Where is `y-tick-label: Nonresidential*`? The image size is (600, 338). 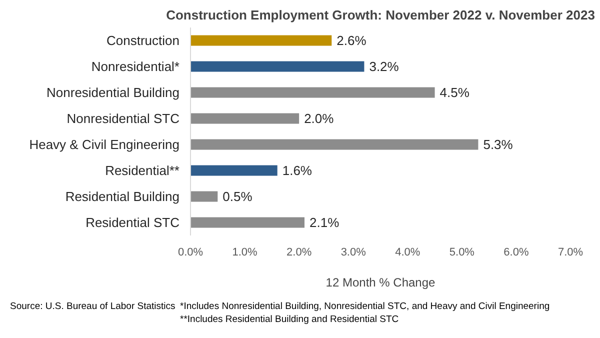
y-tick-label: Nonresidential* is located at coordinates (135, 66).